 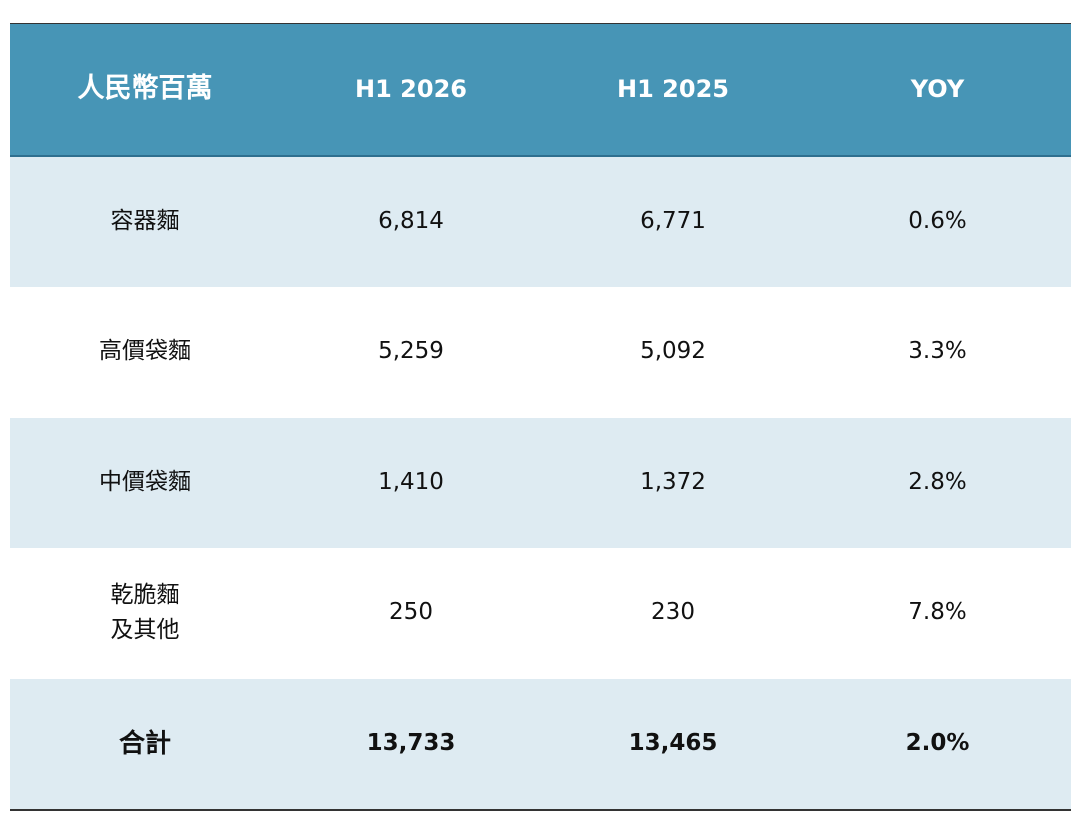 I want to click on total-yoy-value: 2.0%, so click(x=937, y=742).